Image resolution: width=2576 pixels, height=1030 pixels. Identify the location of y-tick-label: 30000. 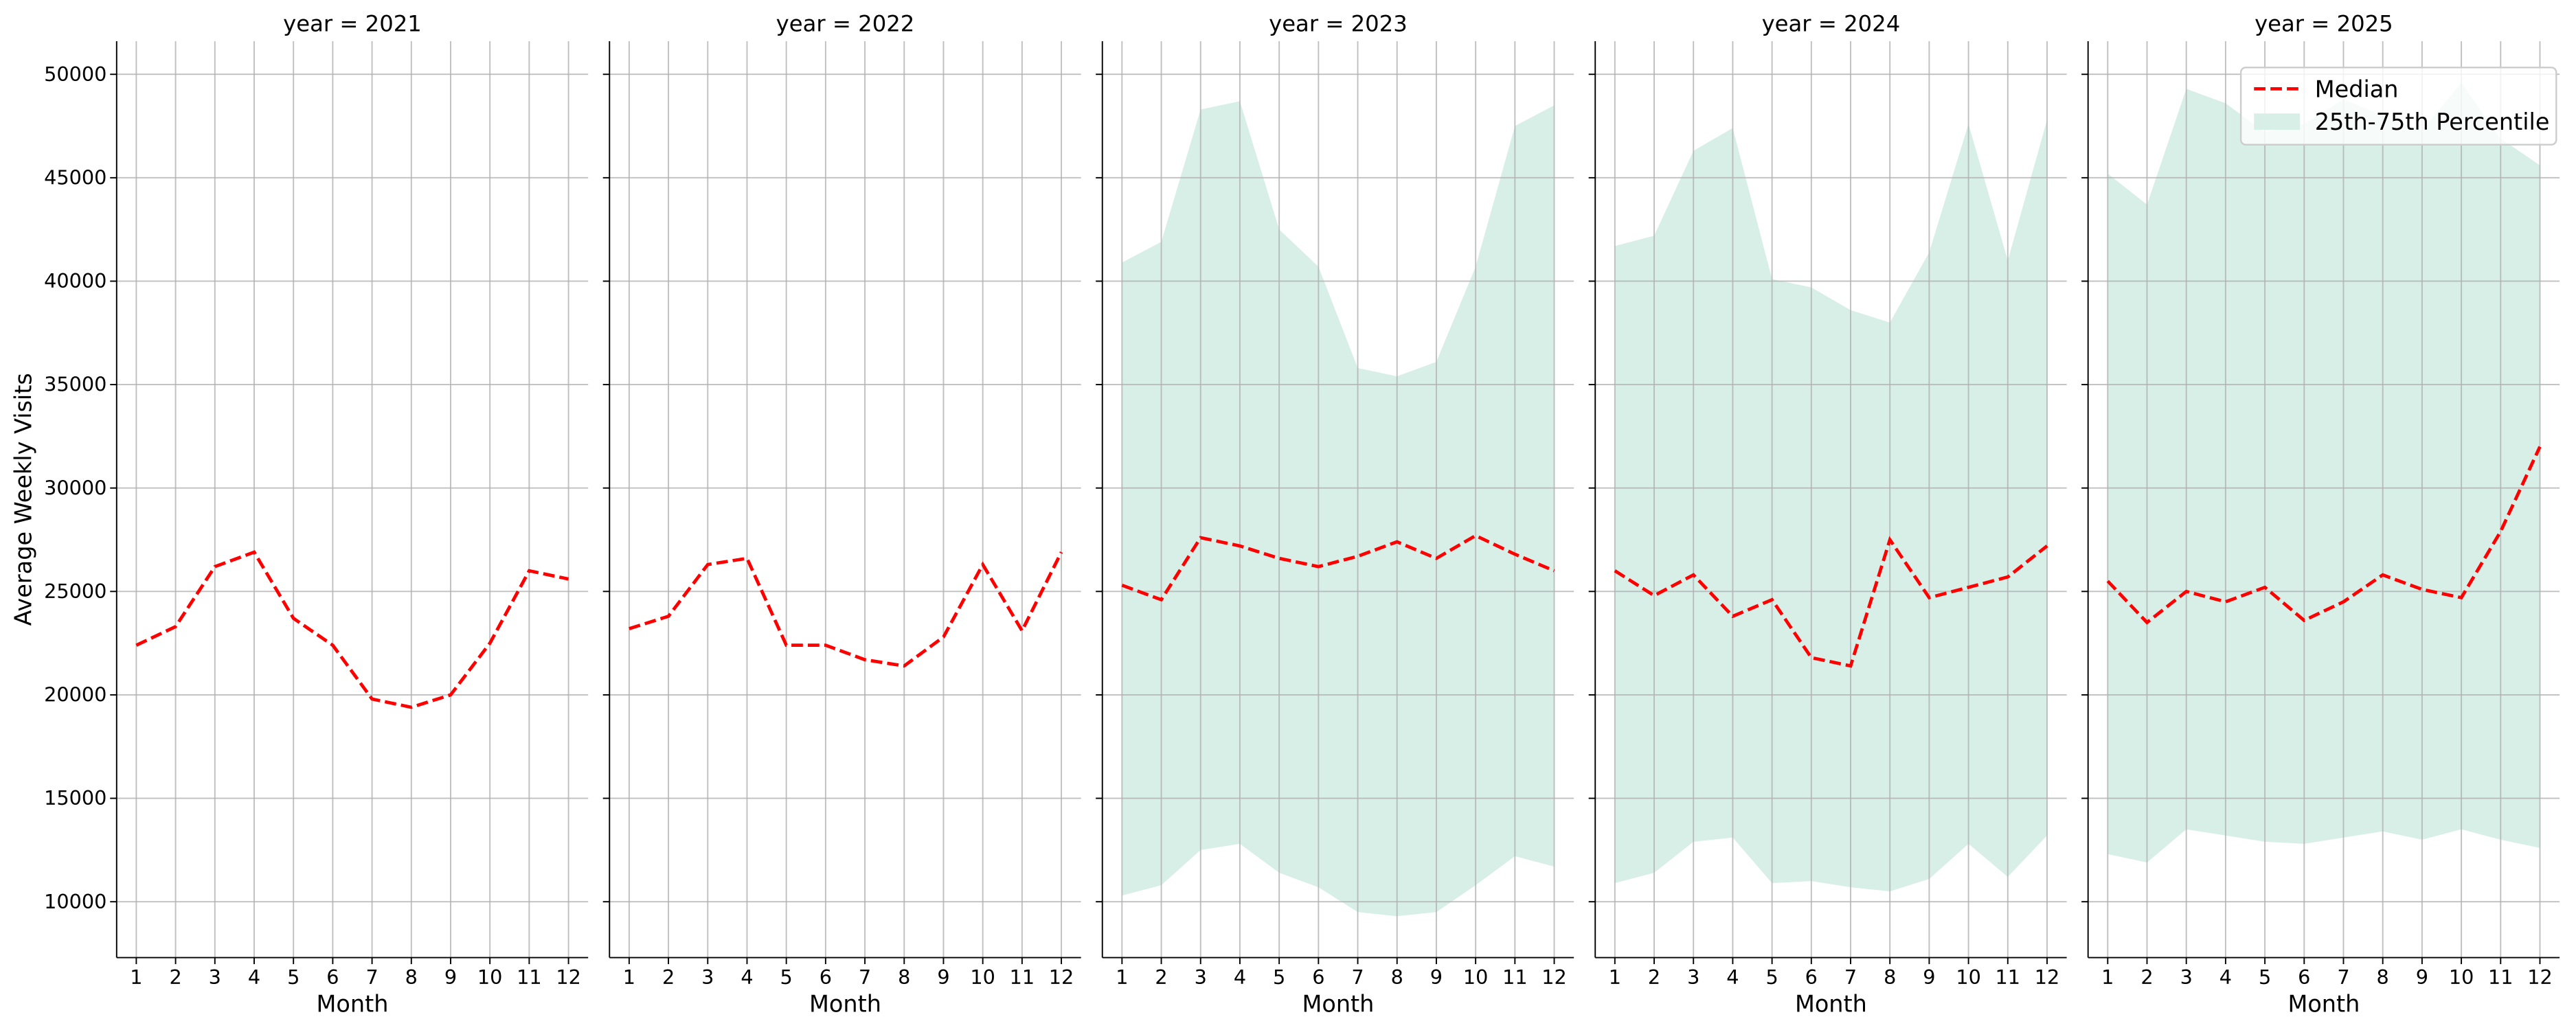
(75, 487).